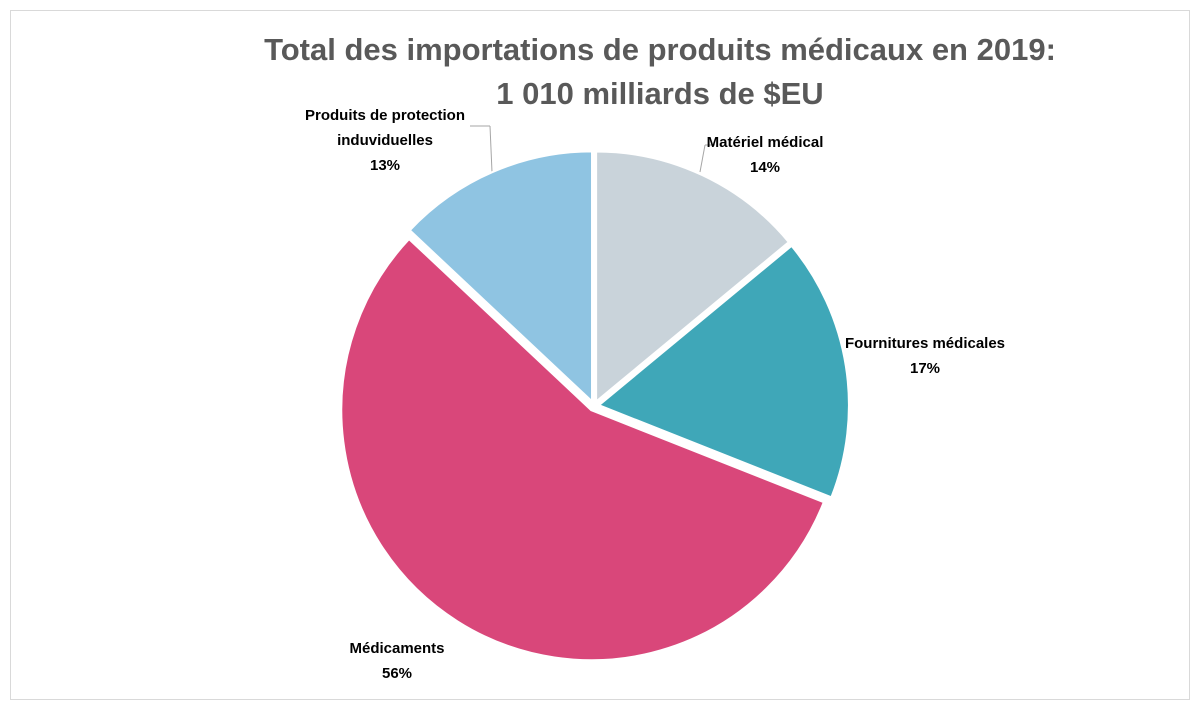  I want to click on slice-value-label: 56%, so click(397, 673).